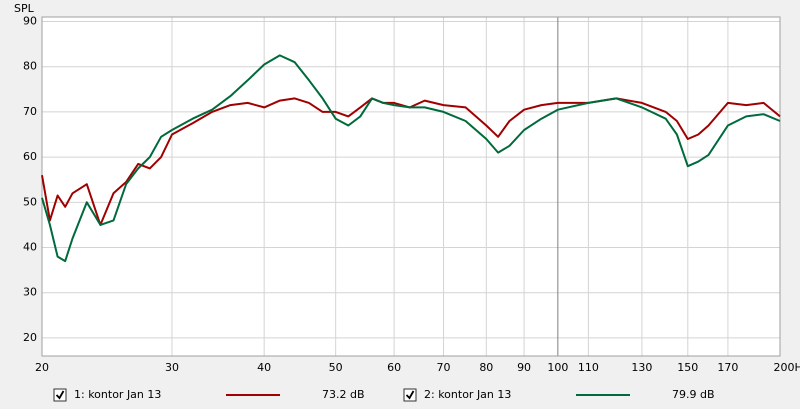 This screenshot has height=409, width=800. Describe the element at coordinates (693, 394) in the screenshot. I see `legend-value: 79.9 dB` at that location.